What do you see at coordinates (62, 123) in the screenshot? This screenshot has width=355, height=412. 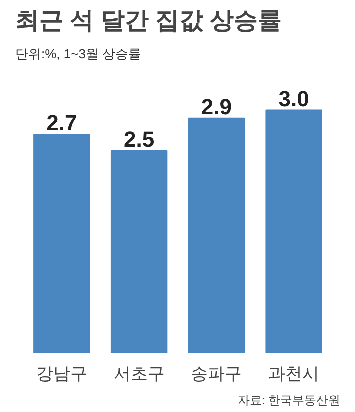 I see `data-label: 2.7` at bounding box center [62, 123].